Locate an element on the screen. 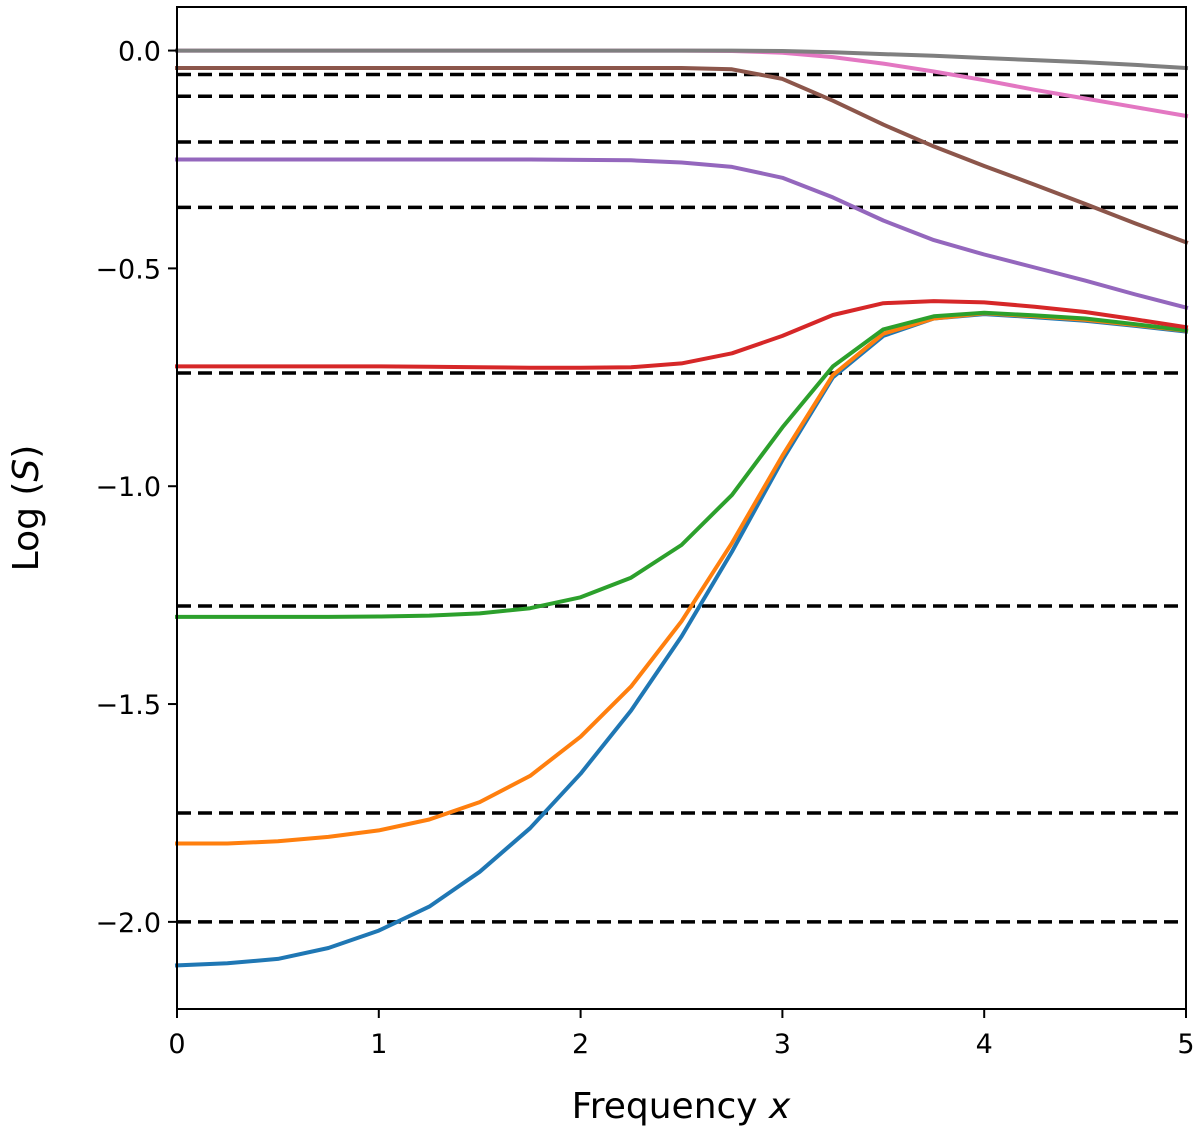  y-axis-label-variable: S is located at coordinates (26, 470).